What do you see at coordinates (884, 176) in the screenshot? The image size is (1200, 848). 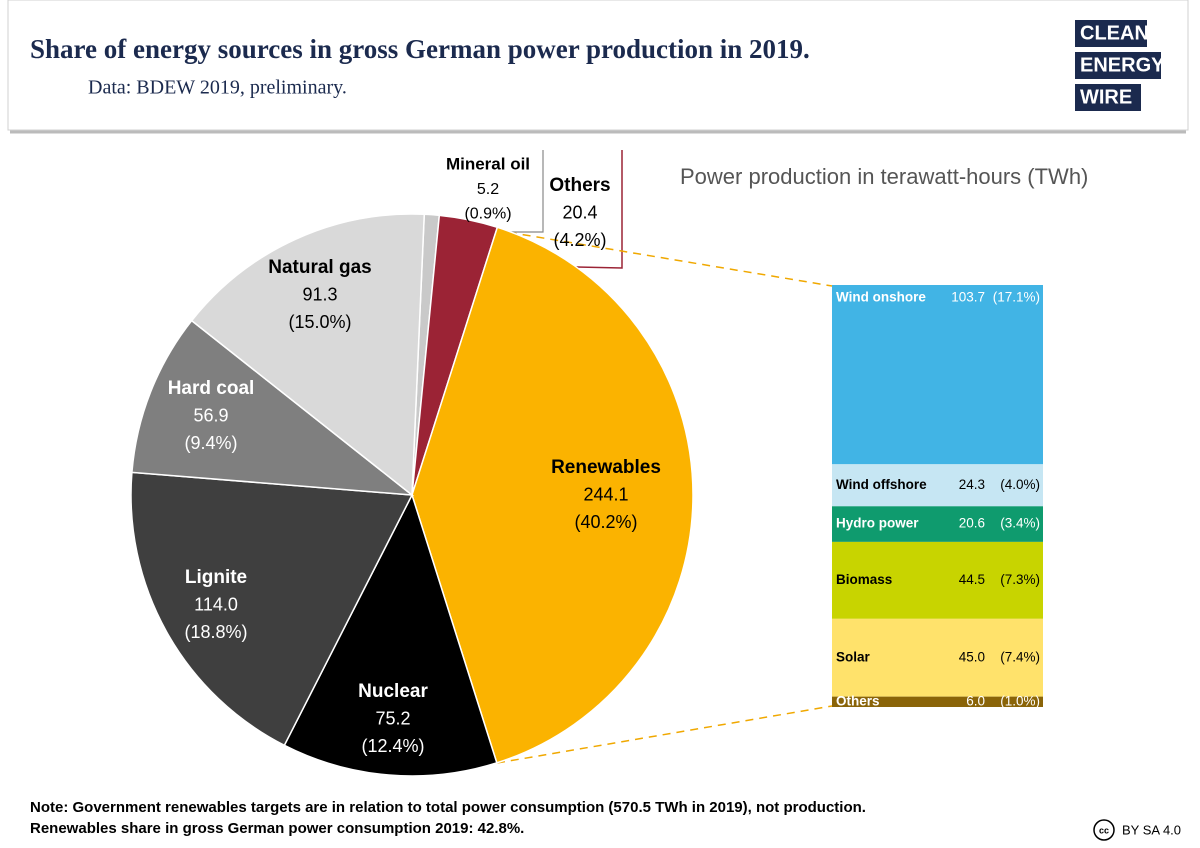 I see `bar-title: Power production in terawatt-hours (TWh)` at bounding box center [884, 176].